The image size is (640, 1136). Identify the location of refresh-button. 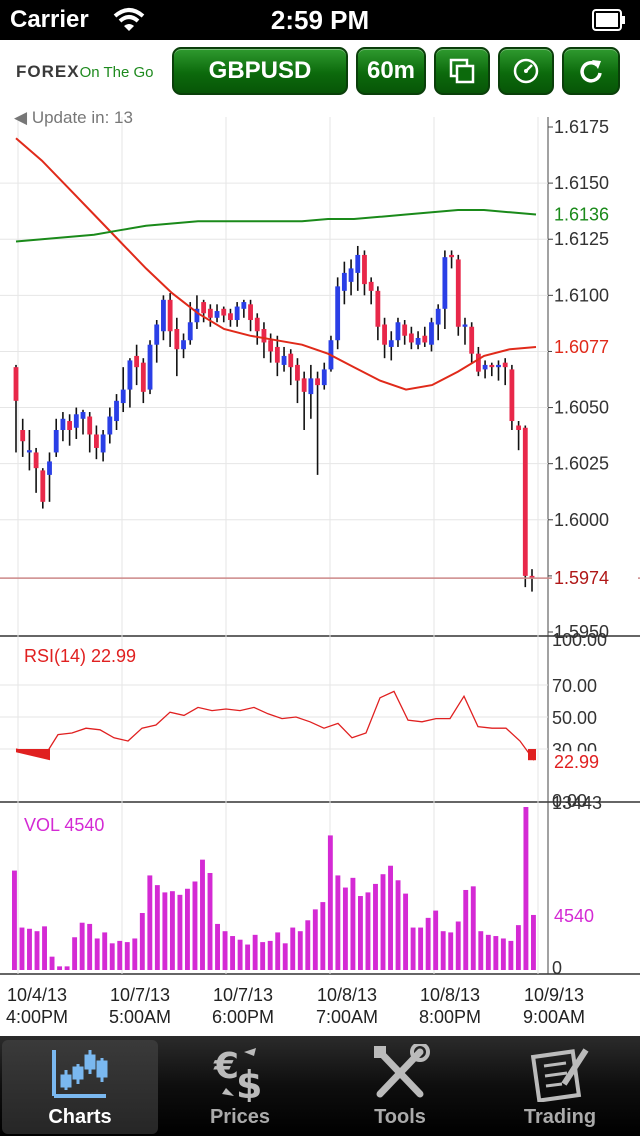
(591, 71).